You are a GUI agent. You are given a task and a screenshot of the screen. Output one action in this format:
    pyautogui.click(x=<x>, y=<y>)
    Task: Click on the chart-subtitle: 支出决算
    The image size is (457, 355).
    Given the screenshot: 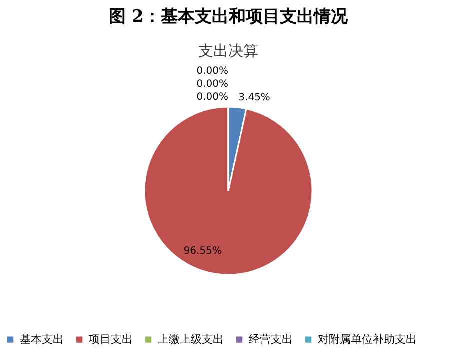 What is the action you would take?
    pyautogui.click(x=228, y=51)
    